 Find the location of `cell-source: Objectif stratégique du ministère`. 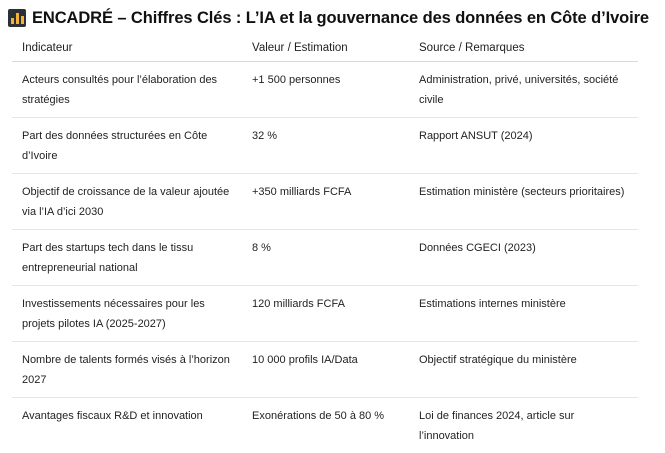

cell-source: Objectif stratégique du ministère is located at coordinates (523, 370).